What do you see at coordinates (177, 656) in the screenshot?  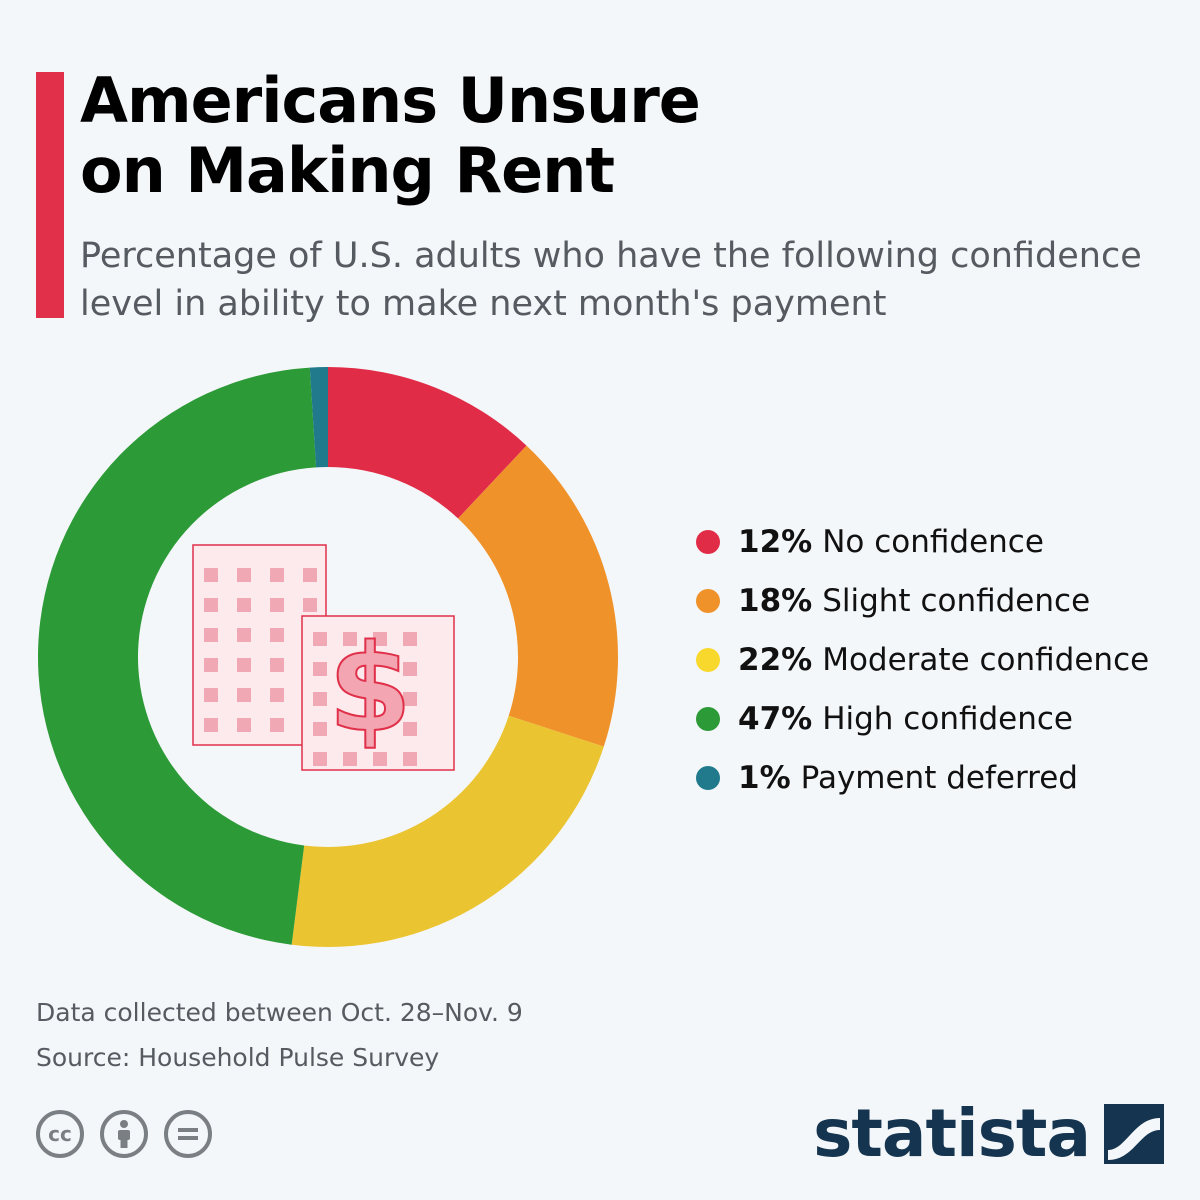 I see `donut-slice-high-confidence` at bounding box center [177, 656].